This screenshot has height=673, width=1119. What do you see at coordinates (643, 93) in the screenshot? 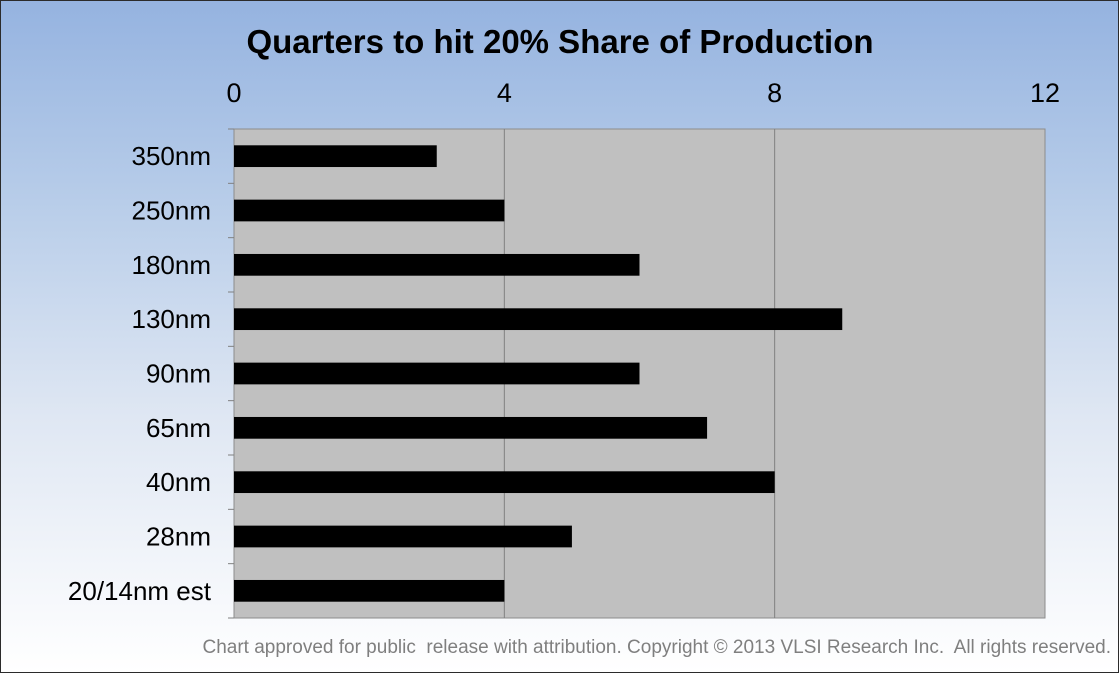
I see `x-axis-tick-labels: 0 4 8 12` at bounding box center [643, 93].